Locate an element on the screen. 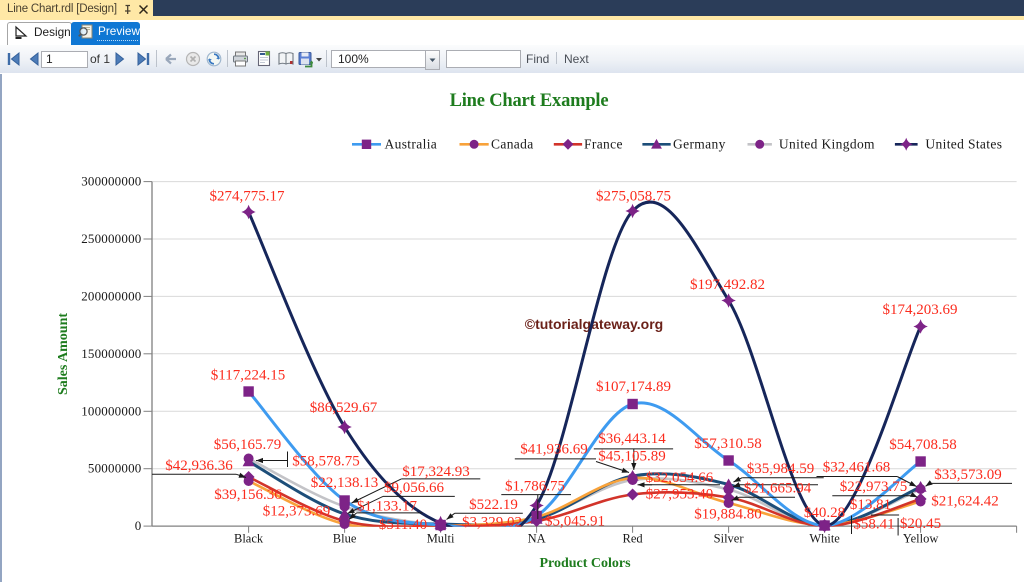  svg-text: United States is located at coordinates (963, 144).